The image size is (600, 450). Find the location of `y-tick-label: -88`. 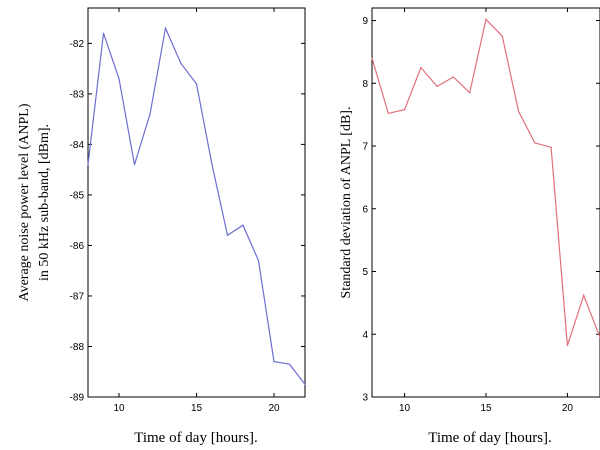

y-tick-label: -88 is located at coordinates (77, 347).